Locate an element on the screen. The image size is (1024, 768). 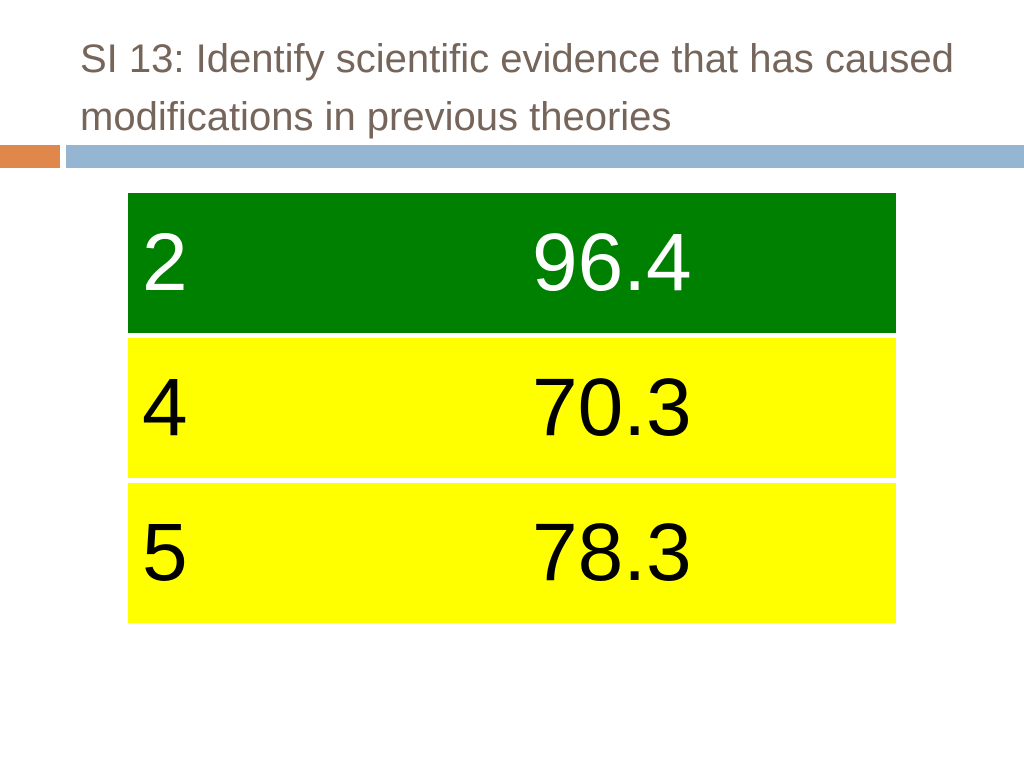
table-row: 2 96.4 is located at coordinates (512, 263).